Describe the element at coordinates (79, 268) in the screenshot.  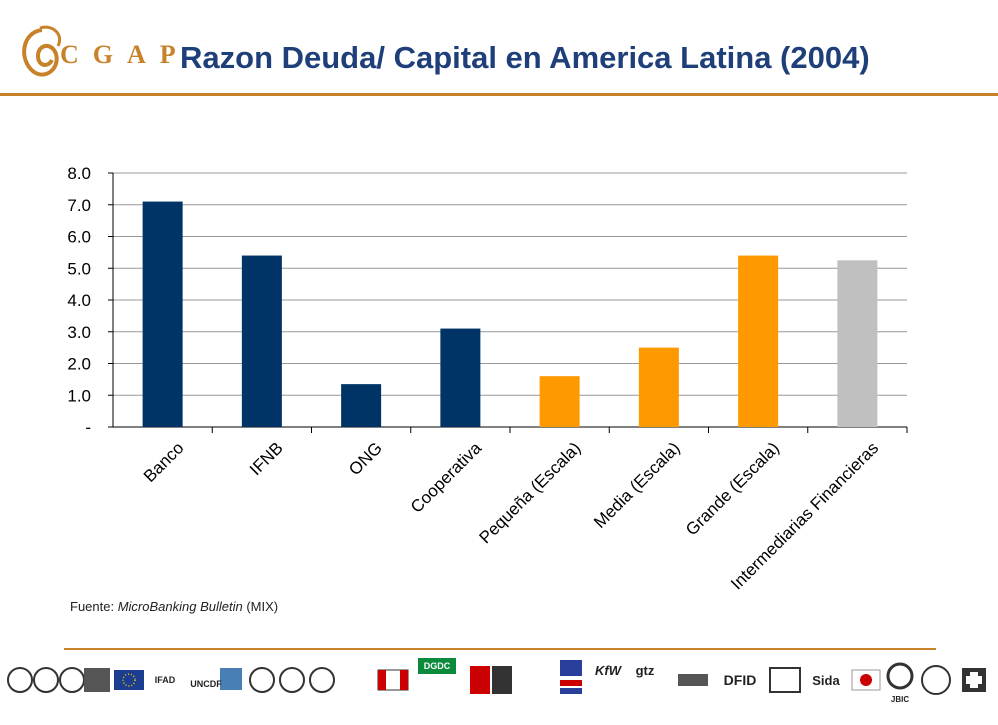
I see `y-tick-label: 5.0` at that location.